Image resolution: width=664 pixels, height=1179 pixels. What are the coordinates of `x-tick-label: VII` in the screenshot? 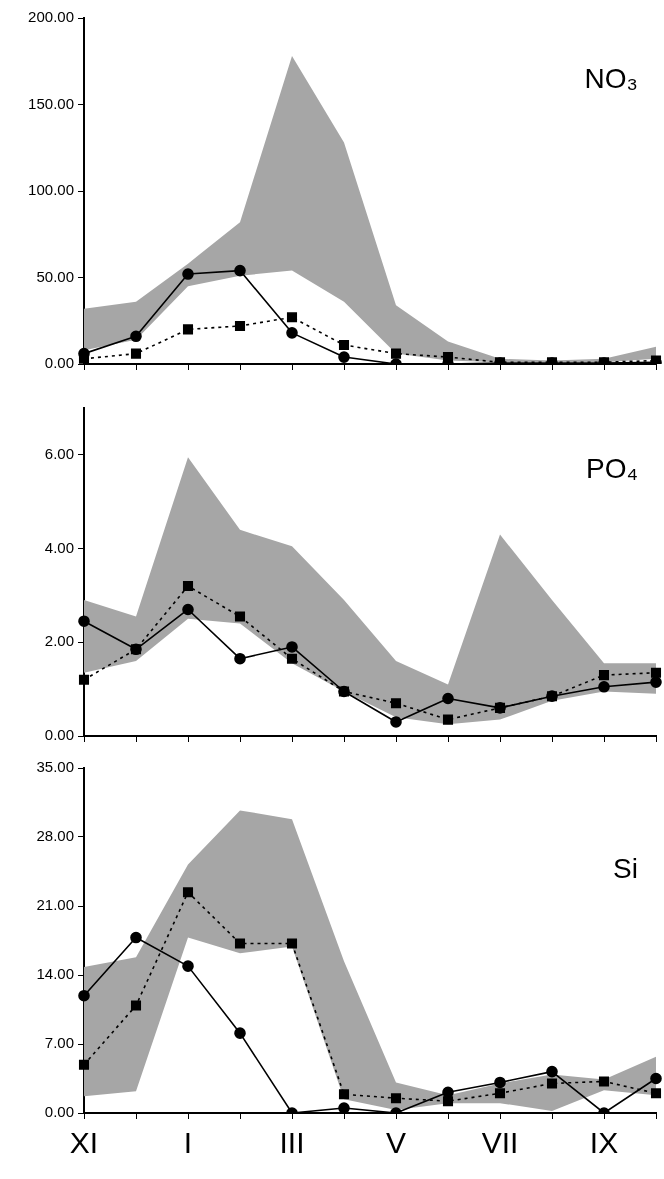 It's located at (500, 1143).